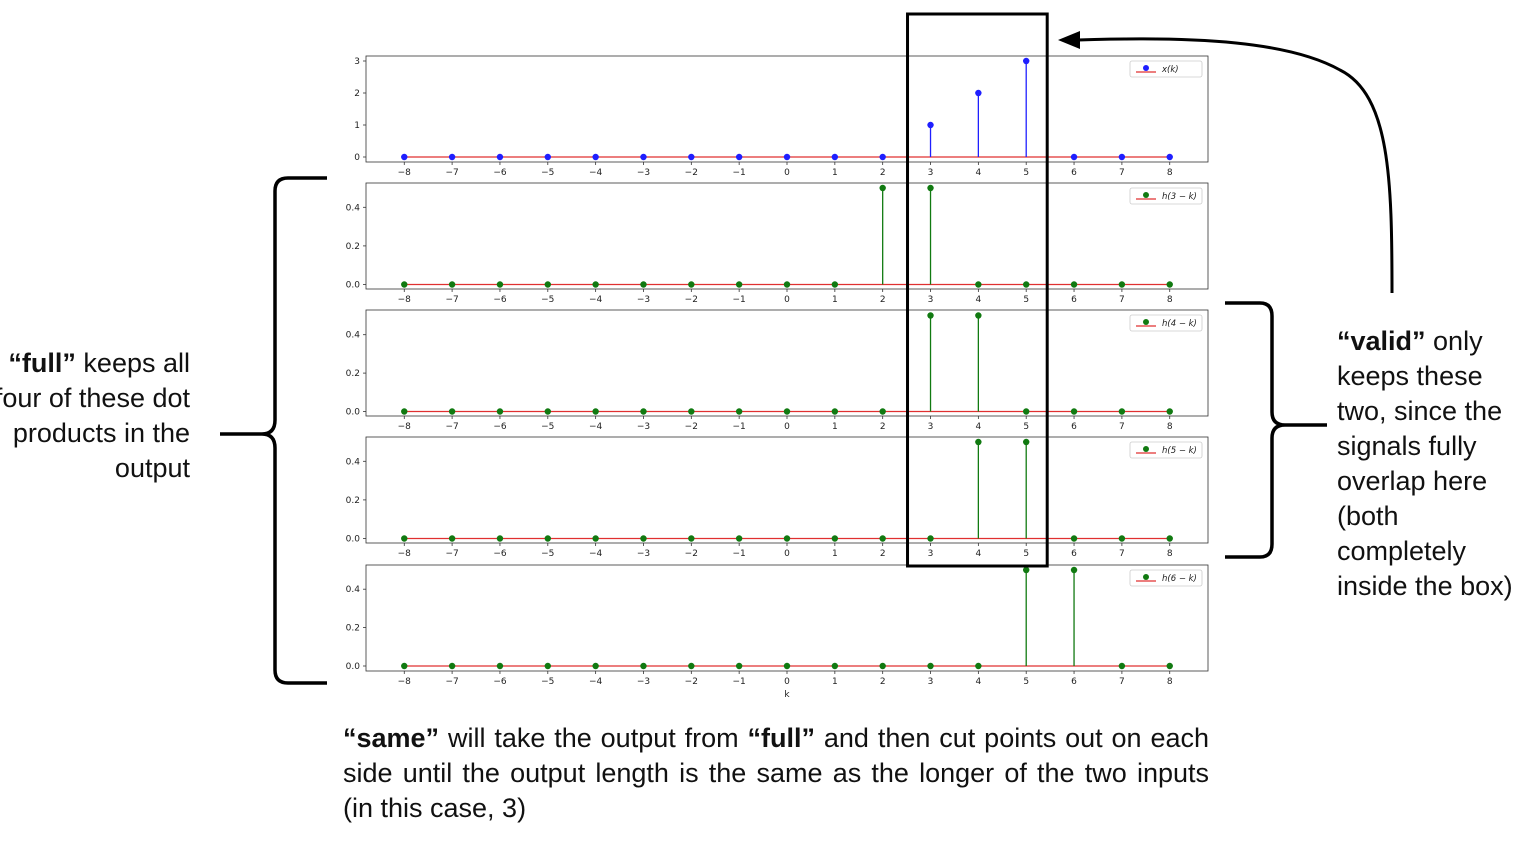 This screenshot has width=1520, height=854. I want to click on same-mode-full-keyword: “full”, so click(781, 738).